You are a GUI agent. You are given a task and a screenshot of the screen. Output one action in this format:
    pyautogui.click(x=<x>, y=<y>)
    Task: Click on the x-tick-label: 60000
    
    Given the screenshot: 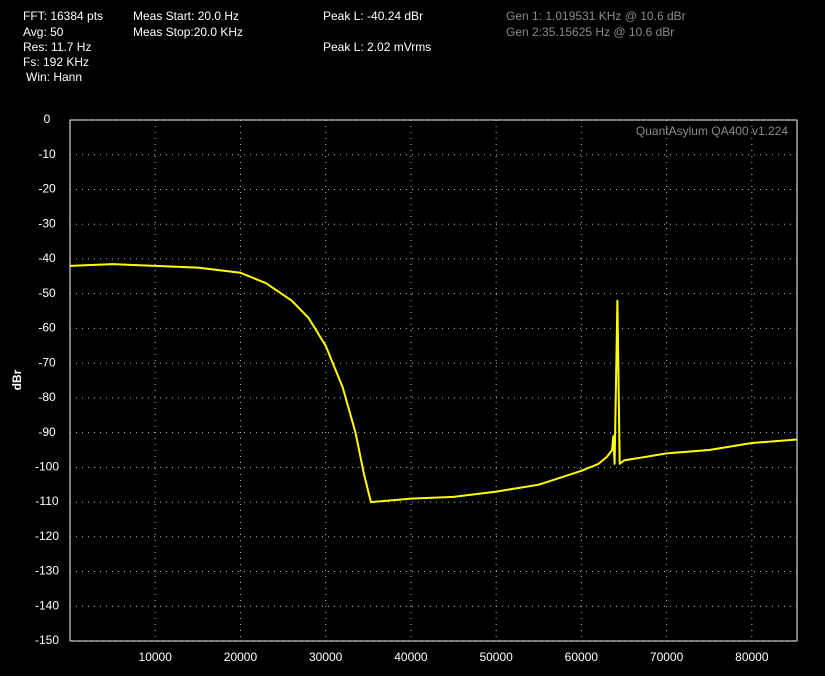 What is the action you would take?
    pyautogui.click(x=582, y=657)
    